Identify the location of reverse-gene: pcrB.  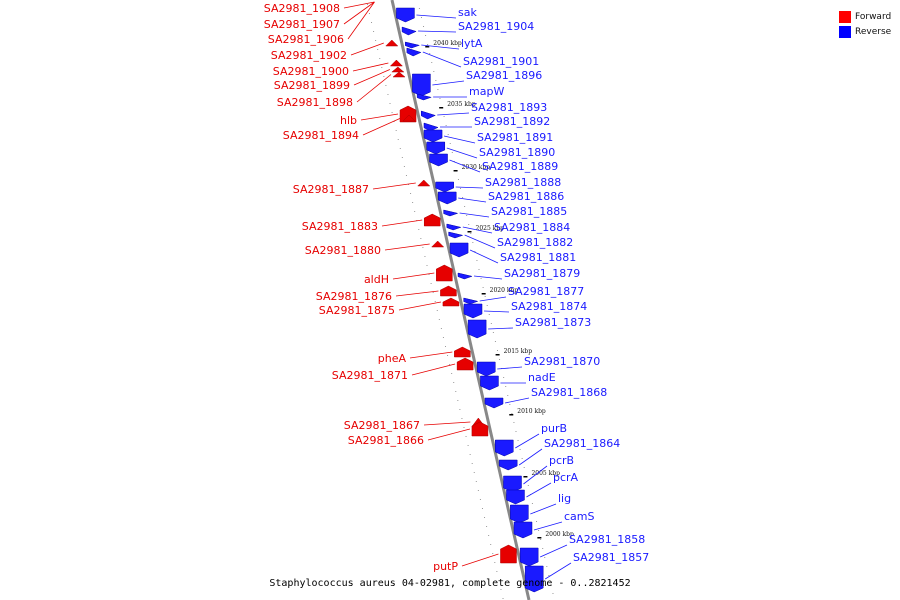
(538, 473).